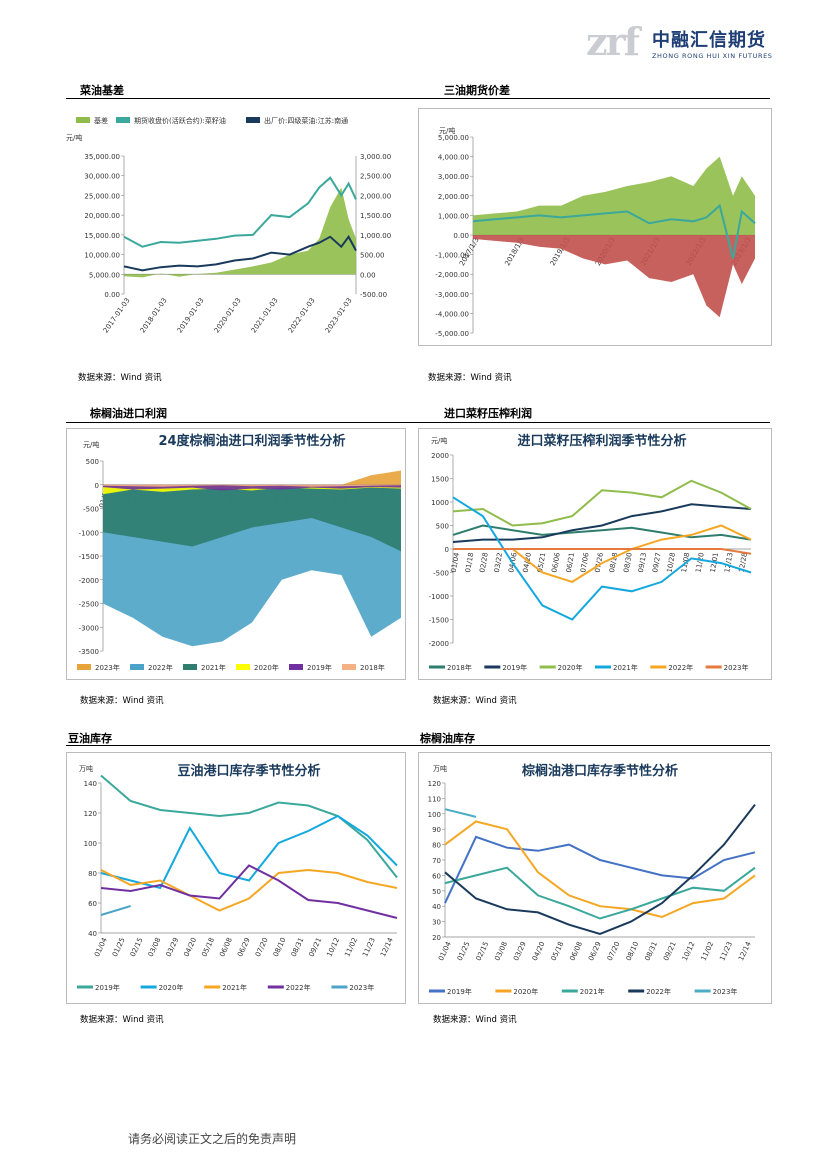  What do you see at coordinates (709, 40) in the screenshot?
I see `logo-chinese-name: 中融汇信期货` at bounding box center [709, 40].